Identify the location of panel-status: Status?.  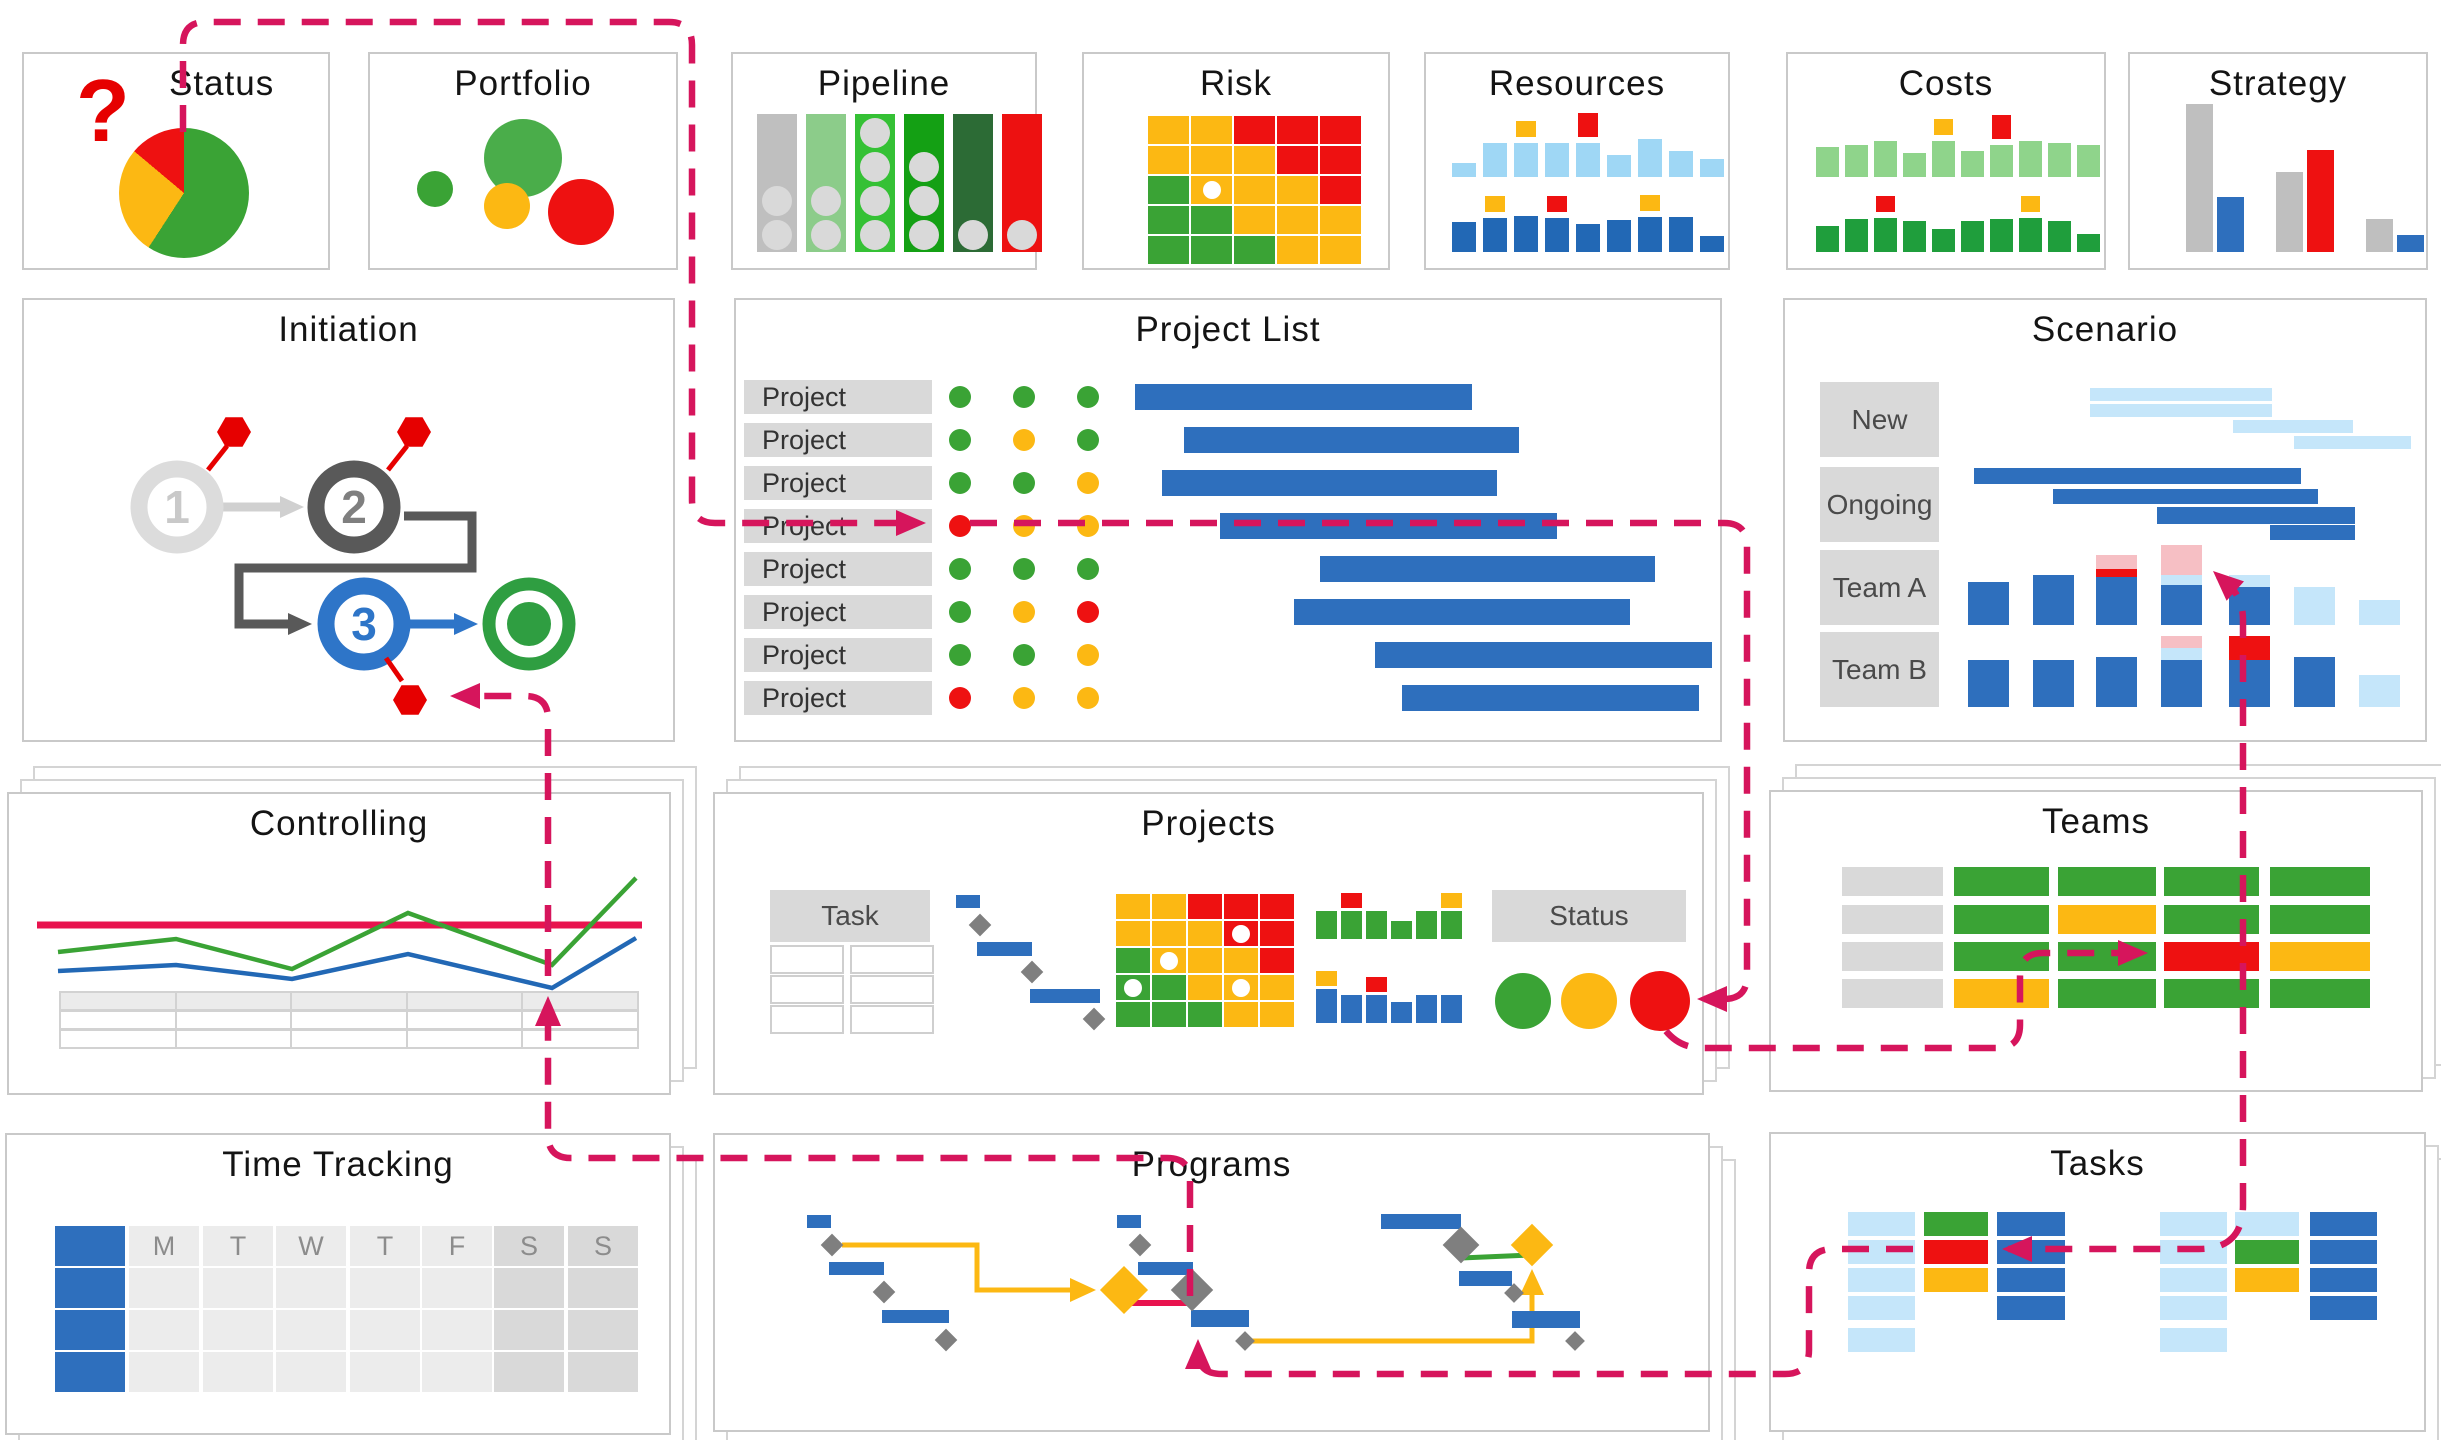
(176, 161).